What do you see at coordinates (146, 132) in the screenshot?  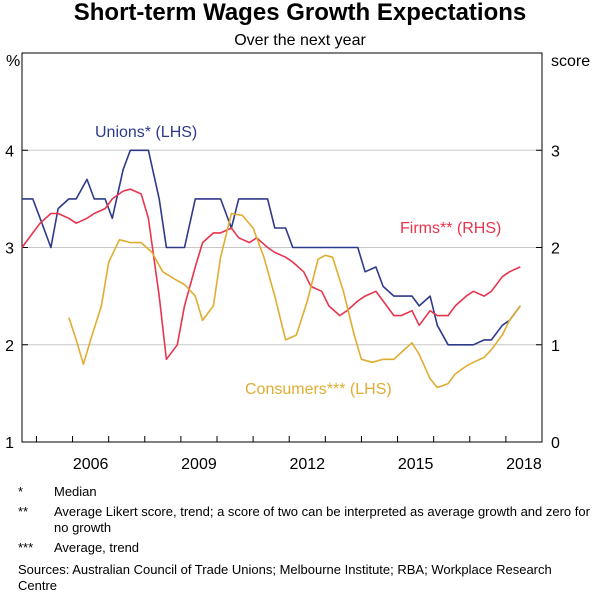 I see `series-label-unions: Unions* (LHS)` at bounding box center [146, 132].